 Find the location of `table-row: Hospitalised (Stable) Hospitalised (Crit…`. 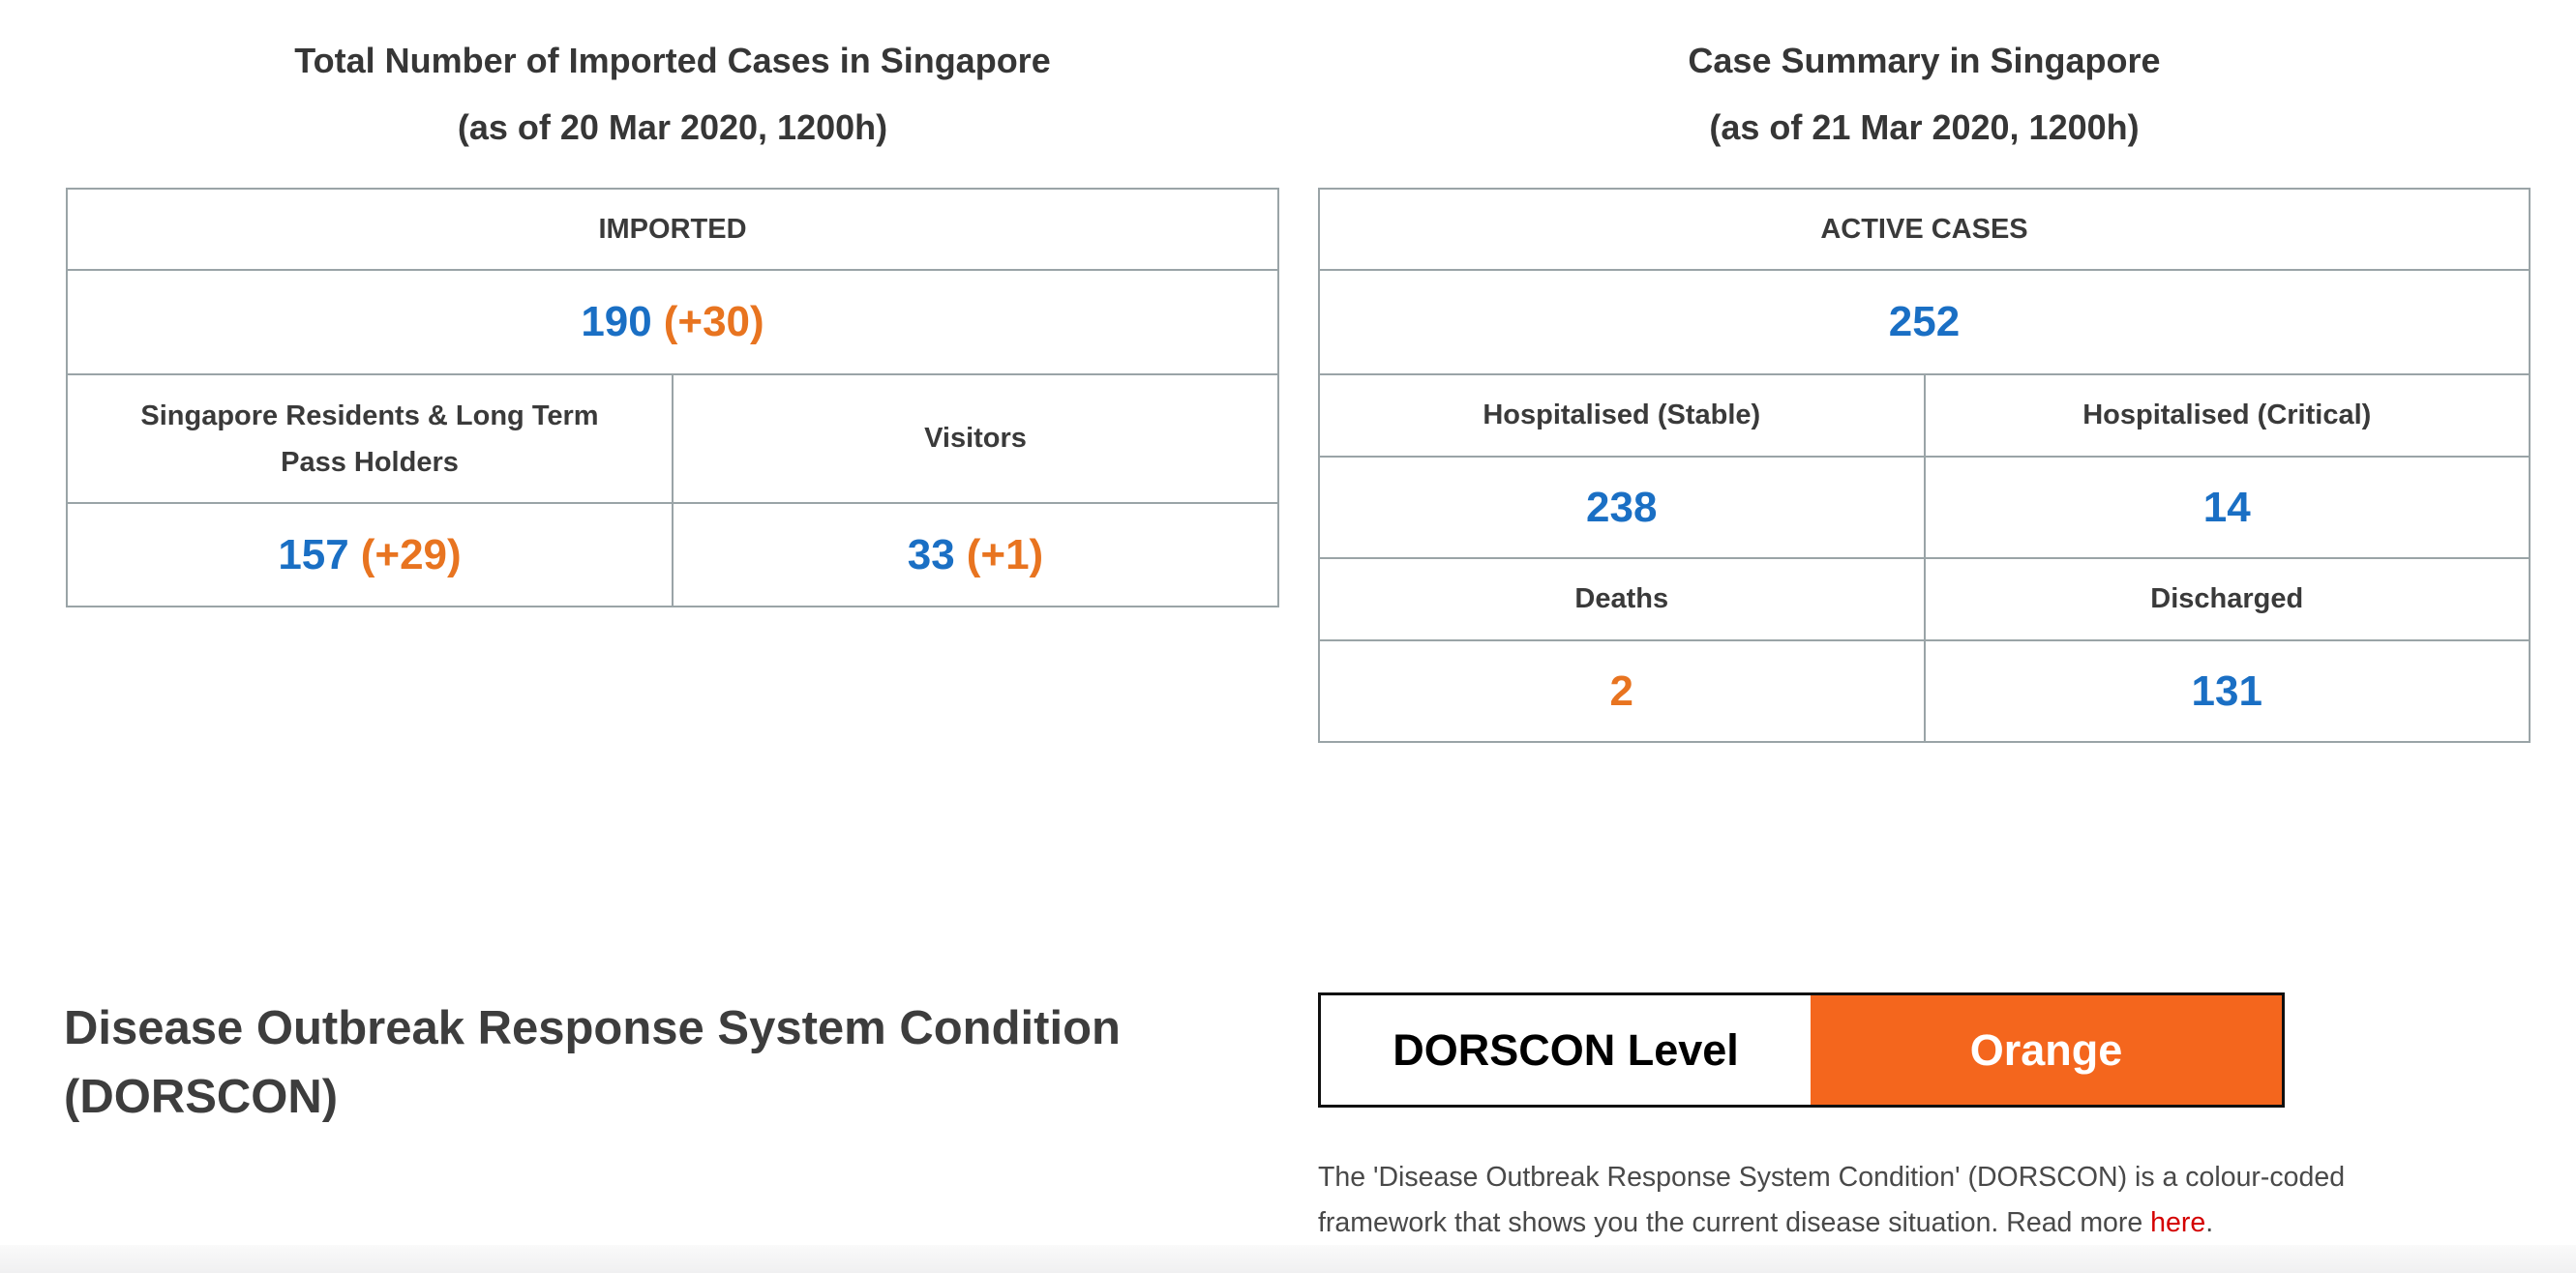

table-row: Hospitalised (Stable) Hospitalised (Crit… is located at coordinates (1924, 415).